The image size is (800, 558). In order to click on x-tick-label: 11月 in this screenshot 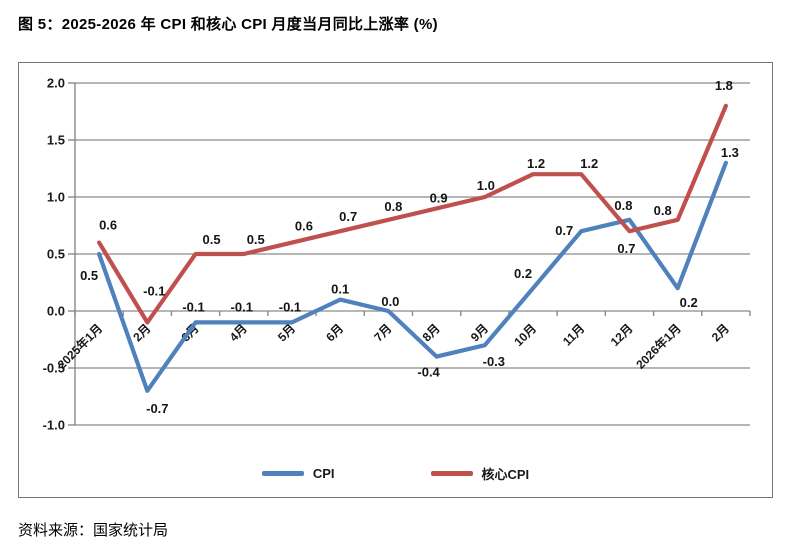, I will do `click(573, 334)`.